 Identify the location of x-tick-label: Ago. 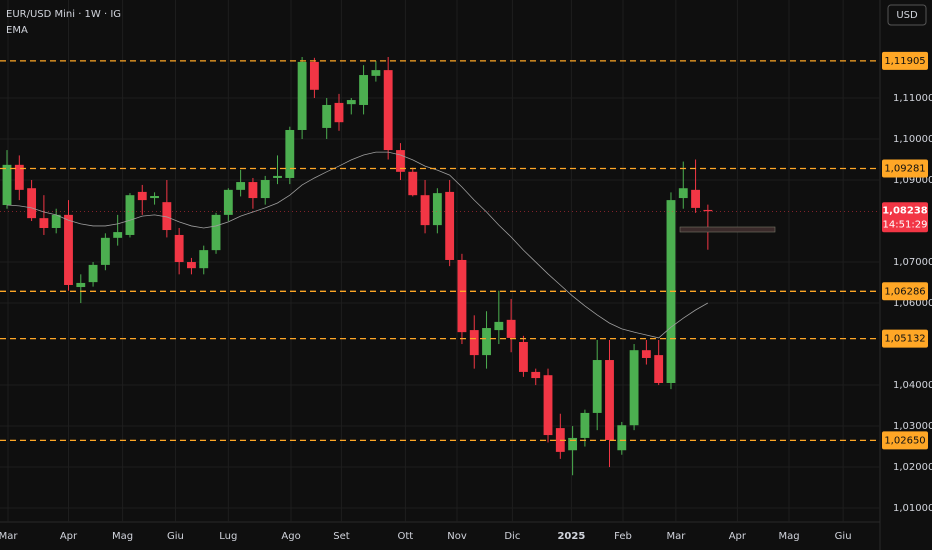
(290, 536).